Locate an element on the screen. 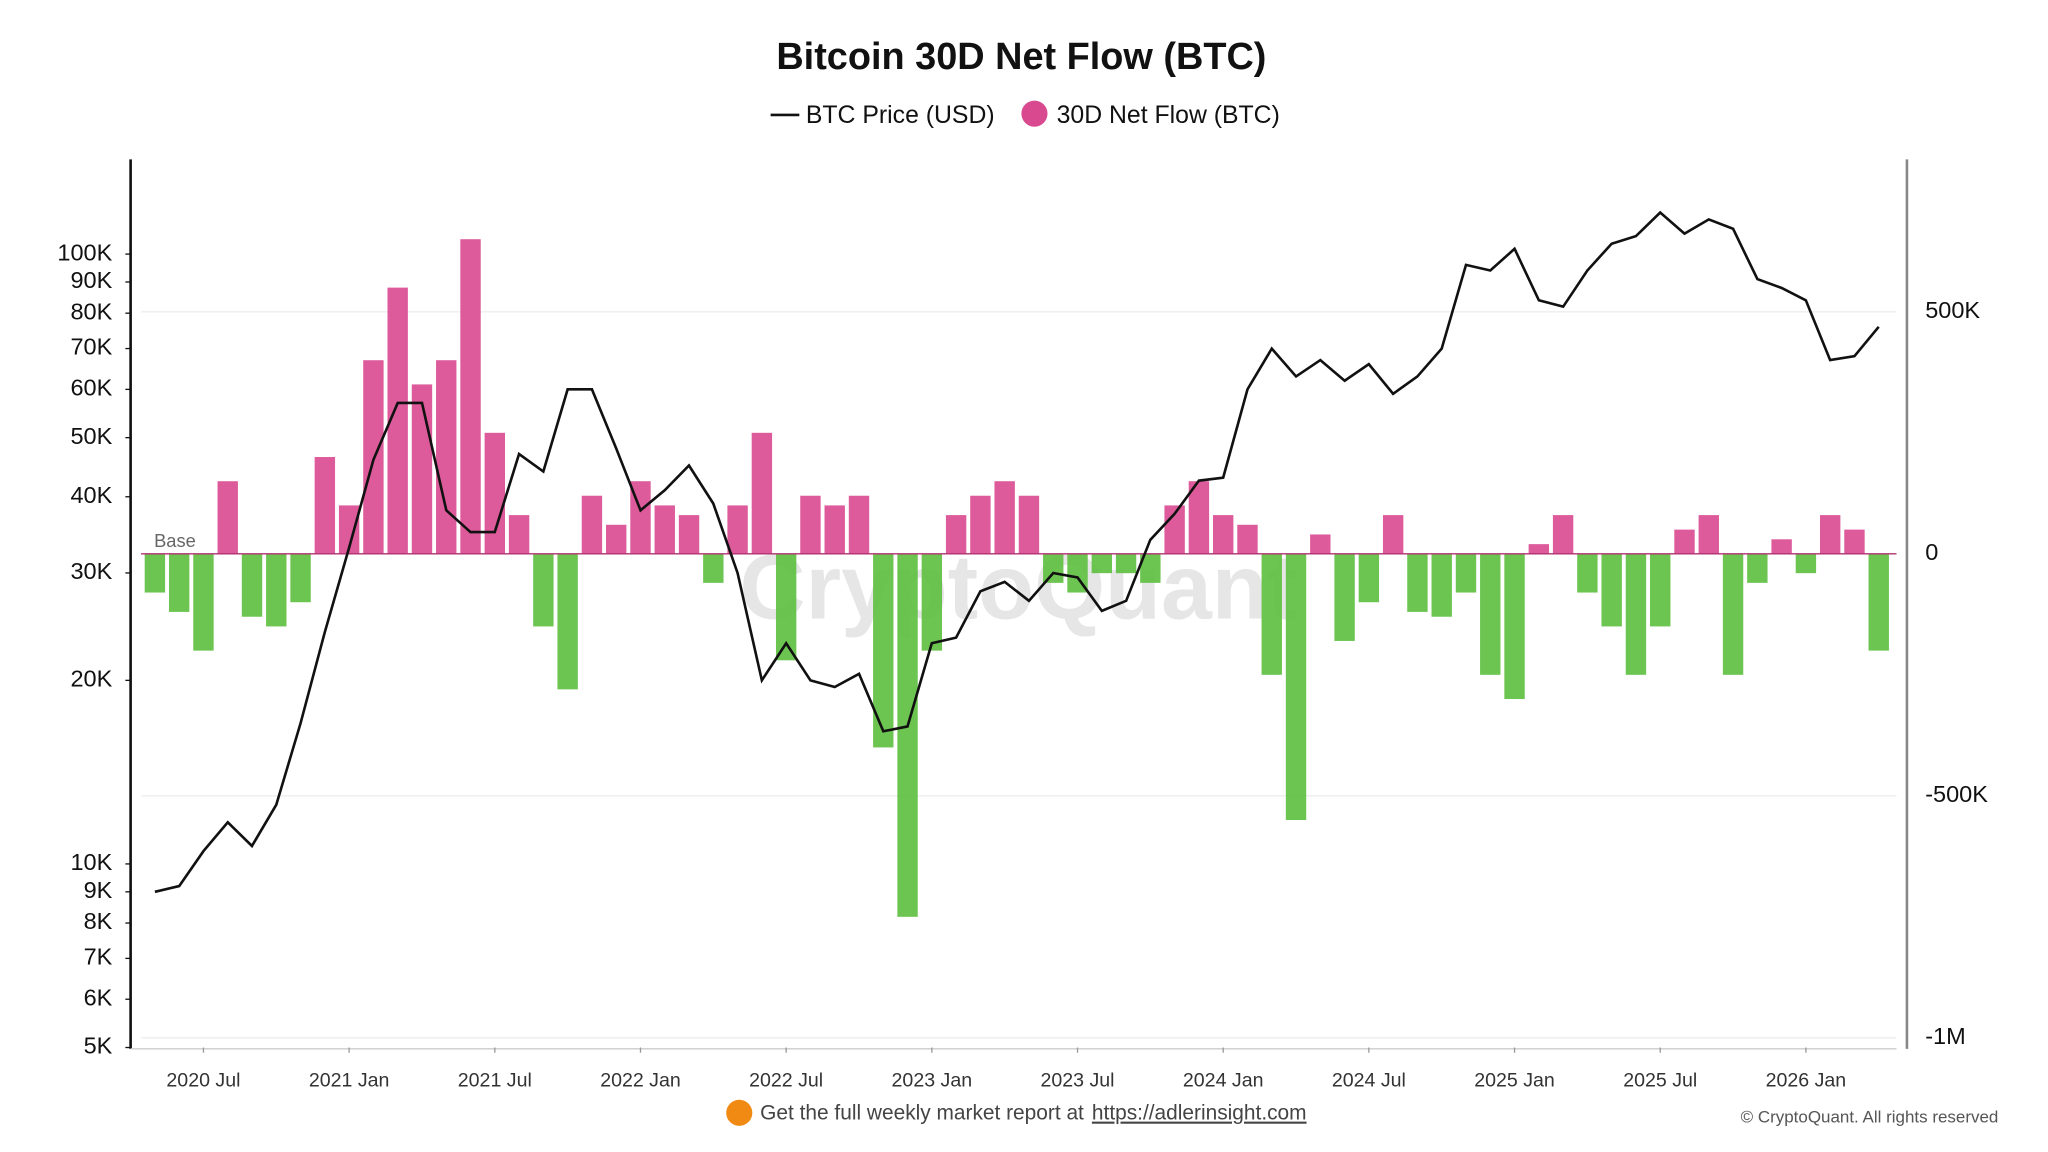 This screenshot has height=1152, width=2048. x-tick-label: 2022 Jan is located at coordinates (640, 1081).